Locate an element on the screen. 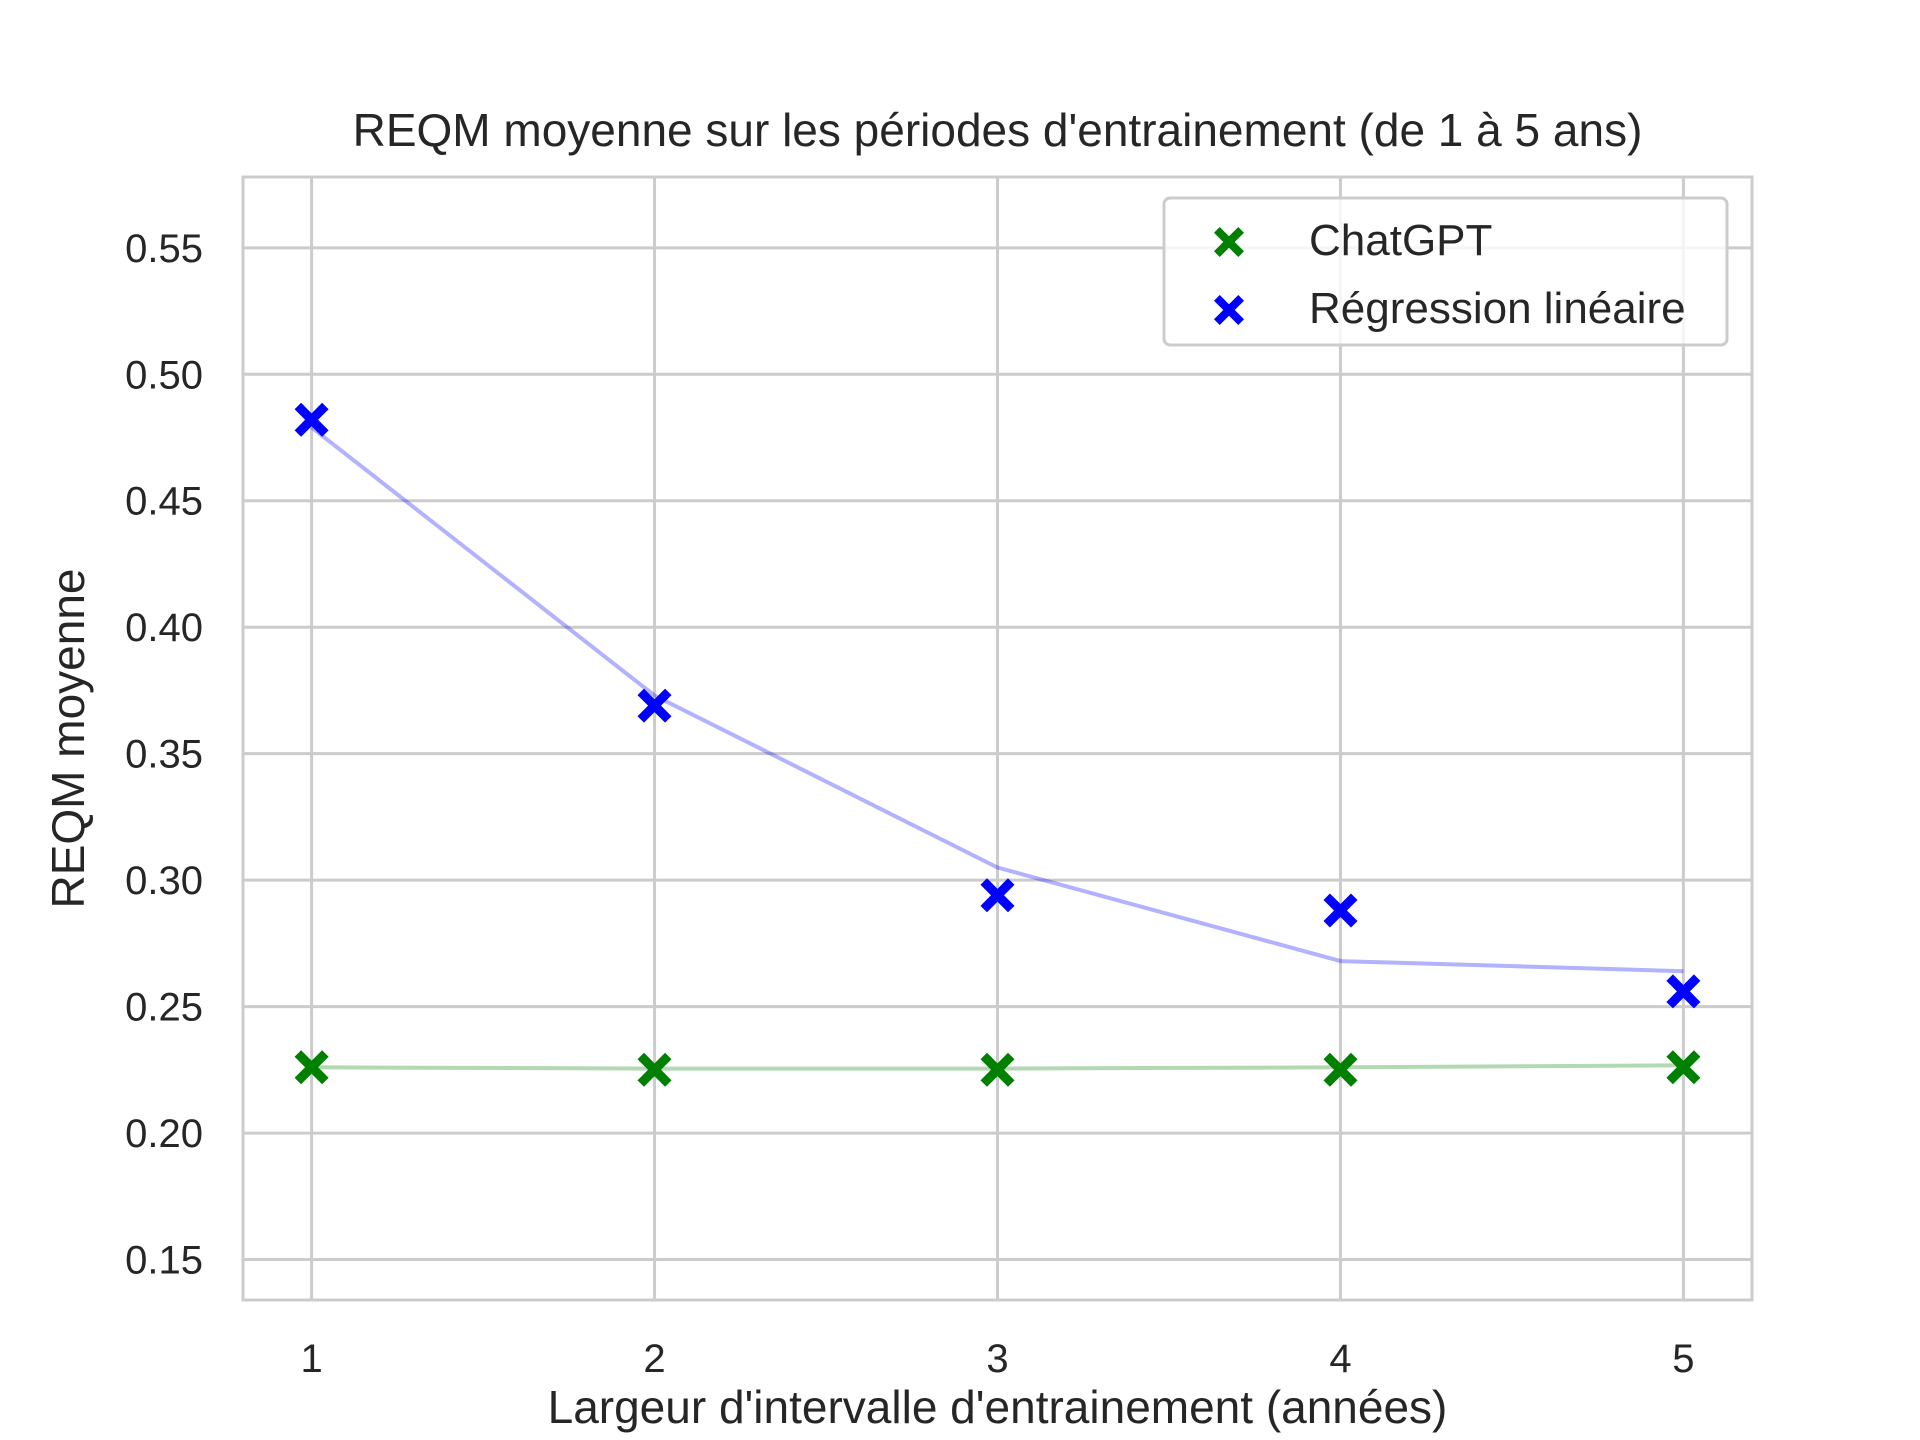  x-tick-label: 2 is located at coordinates (654, 1359).